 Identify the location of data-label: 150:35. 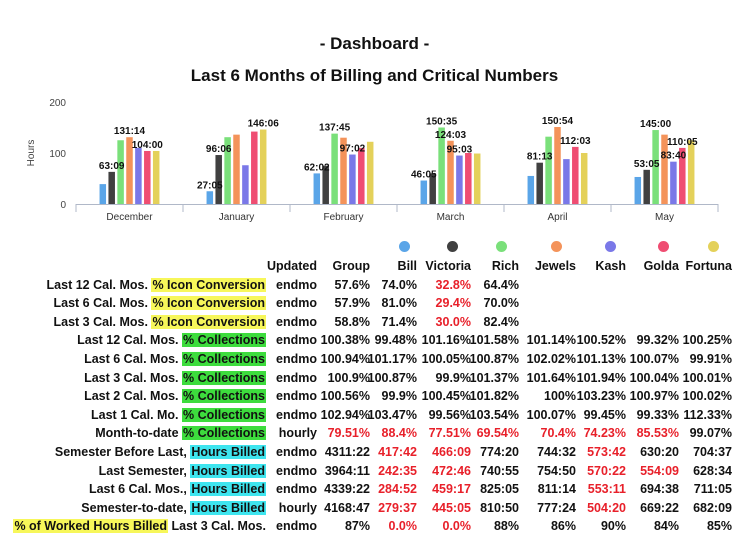
(442, 122).